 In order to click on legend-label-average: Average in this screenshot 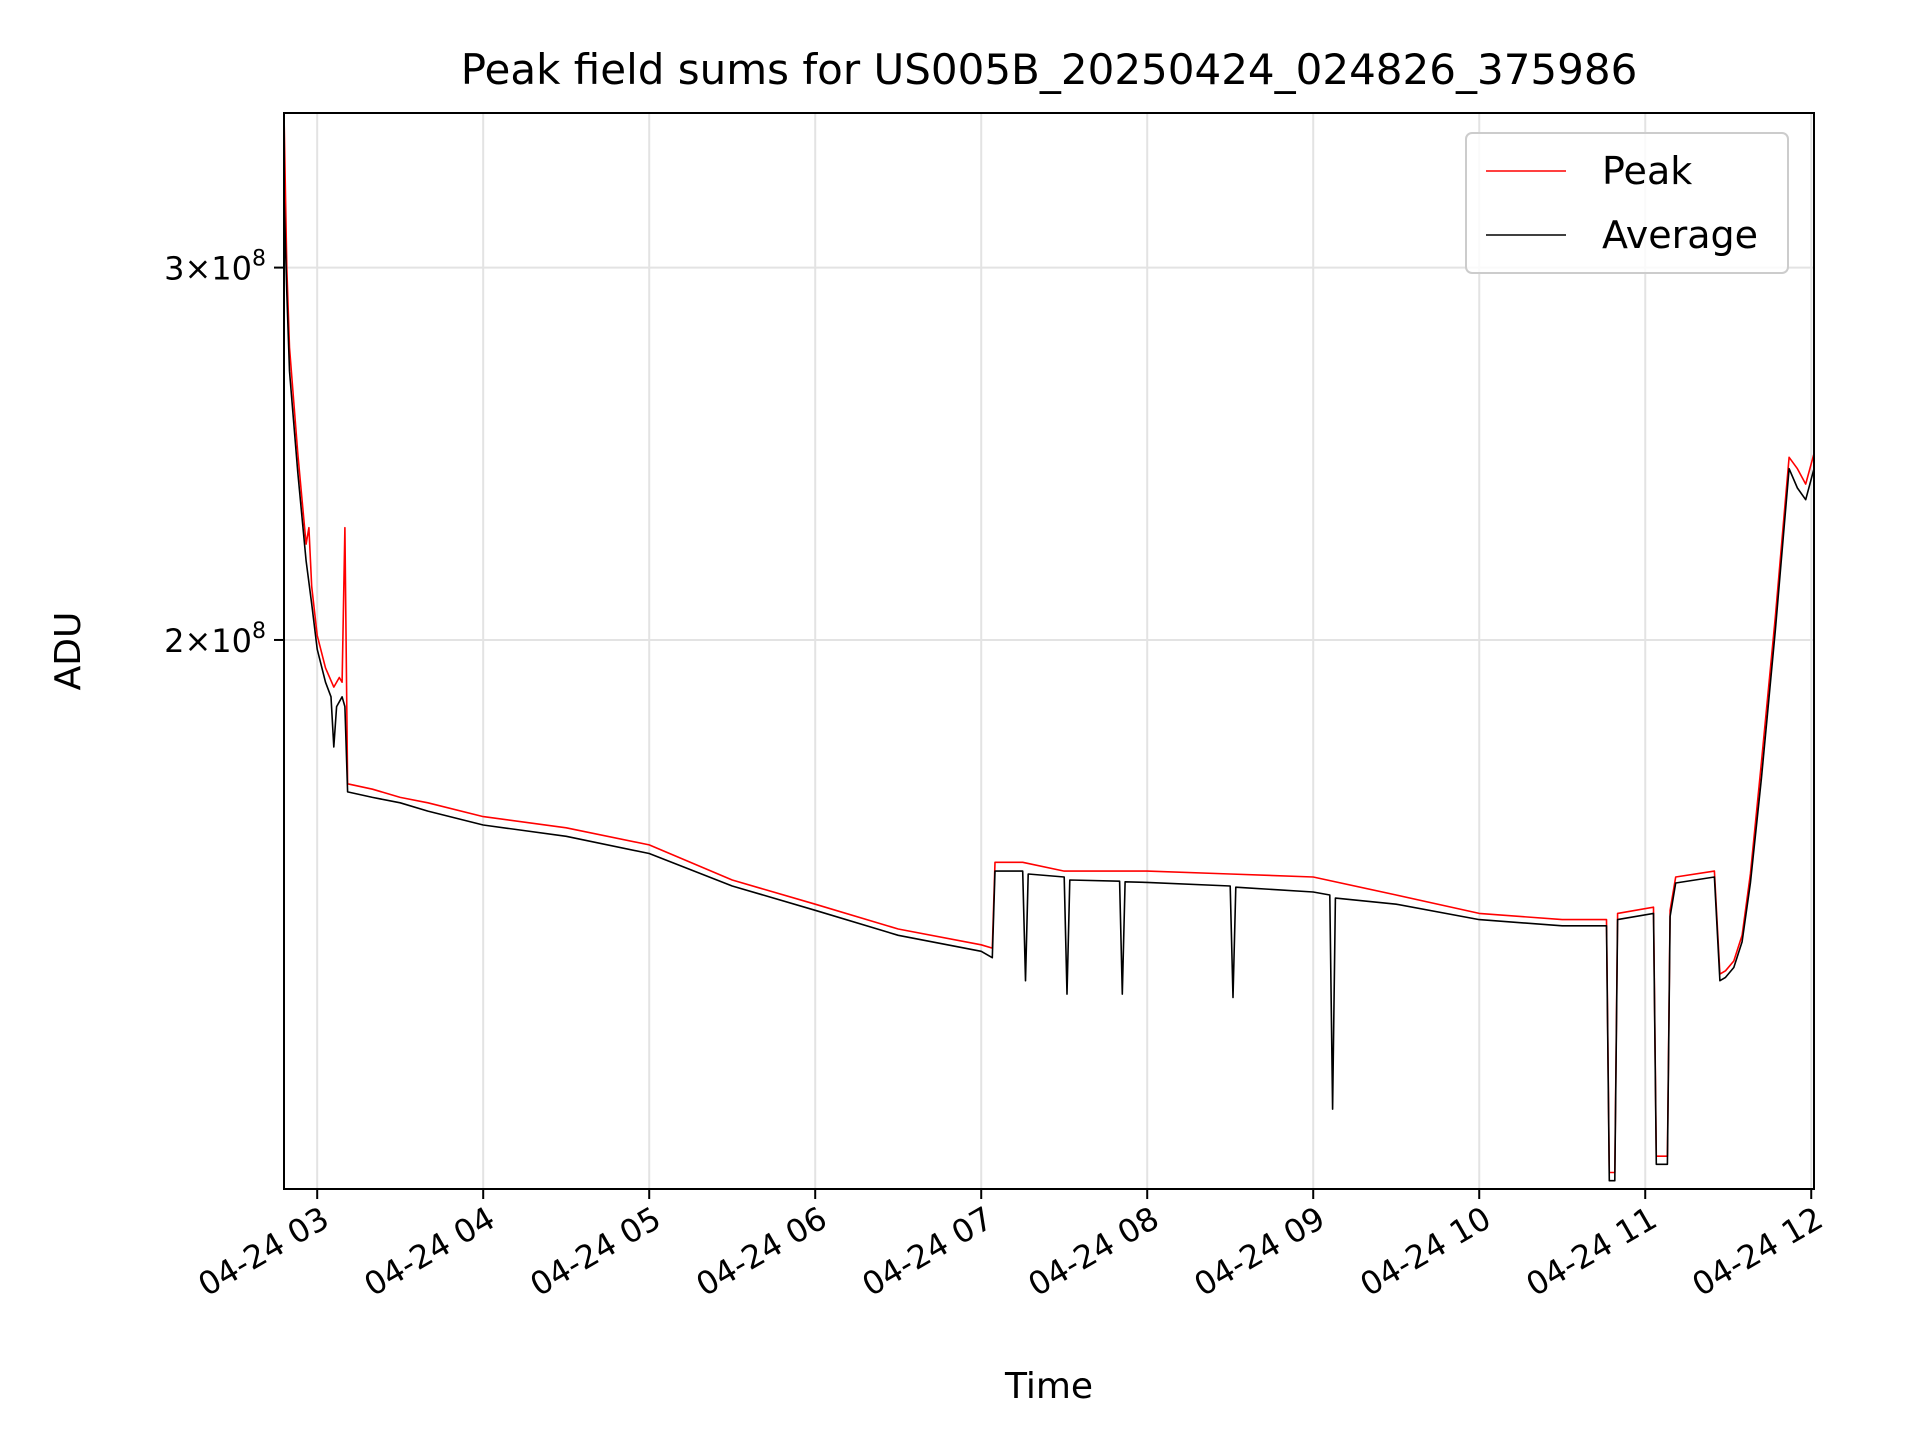, I will do `click(1680, 235)`.